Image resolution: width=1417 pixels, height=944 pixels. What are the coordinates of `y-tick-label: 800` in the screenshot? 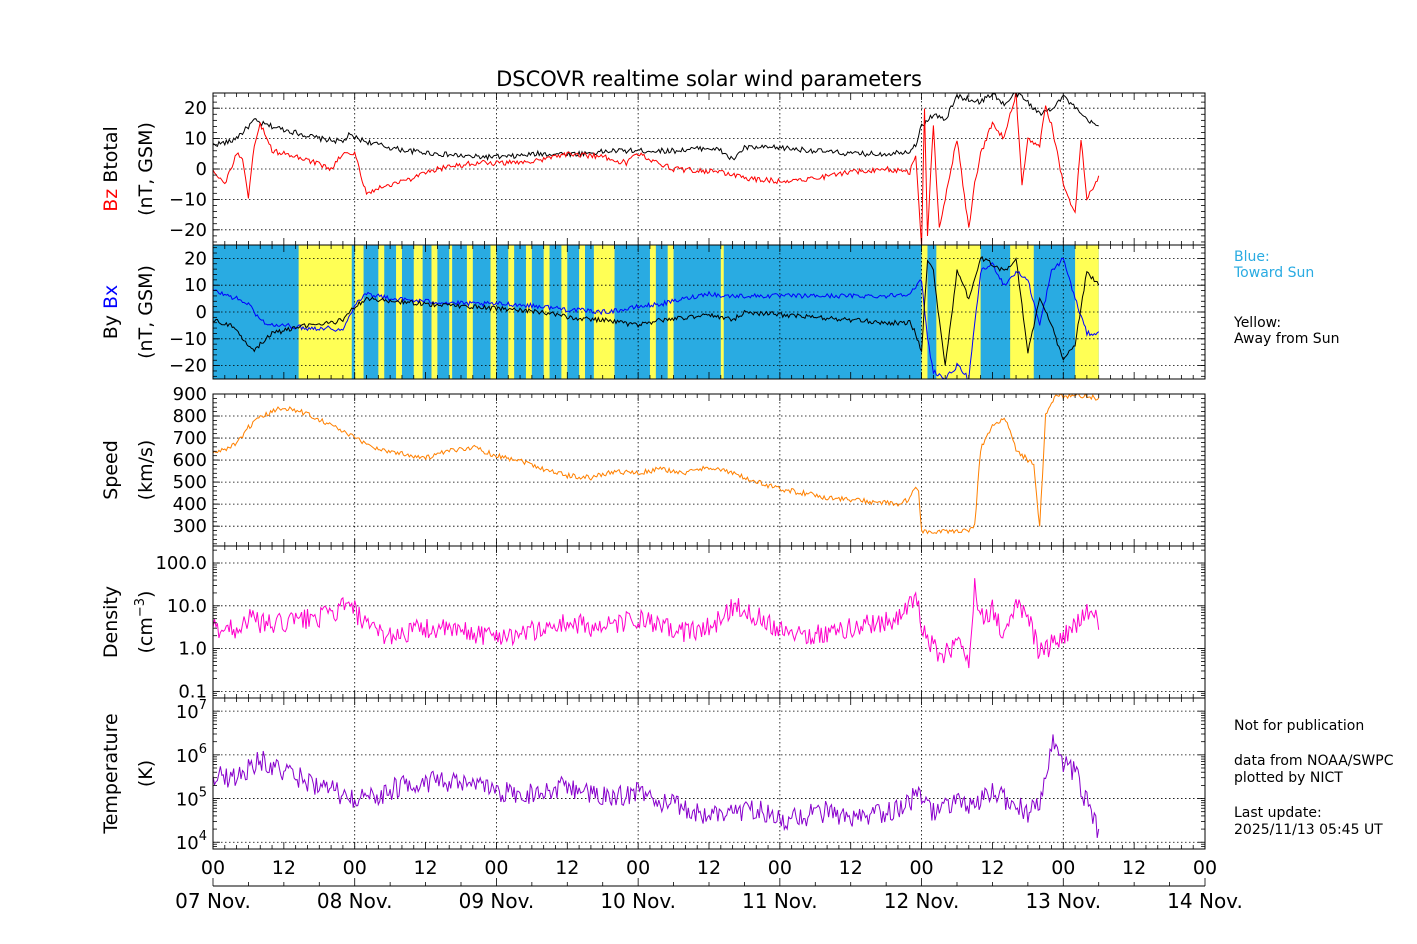 It's located at (190, 416).